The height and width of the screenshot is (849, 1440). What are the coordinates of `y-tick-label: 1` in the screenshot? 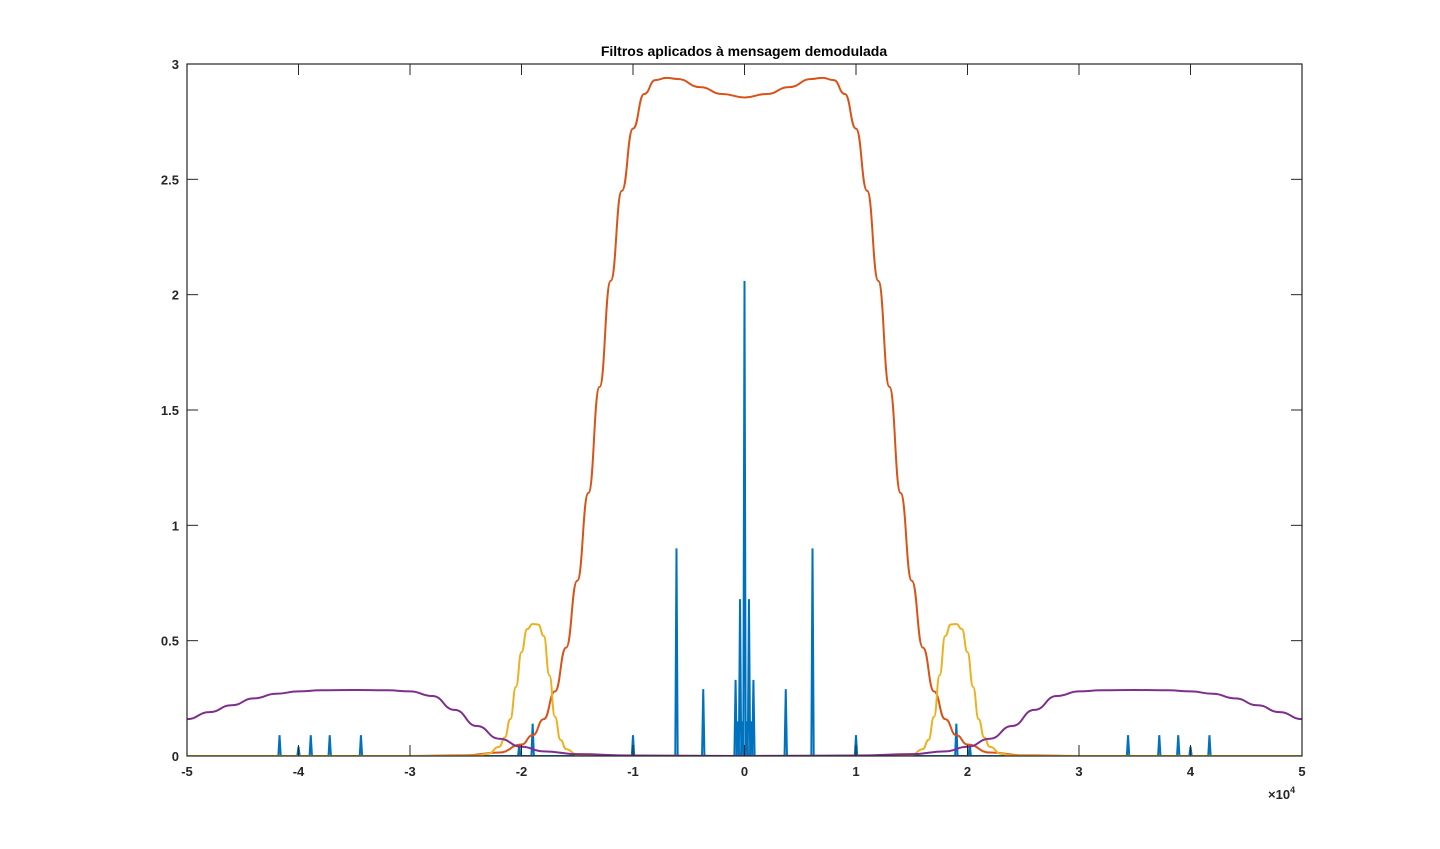 It's located at (175, 525).